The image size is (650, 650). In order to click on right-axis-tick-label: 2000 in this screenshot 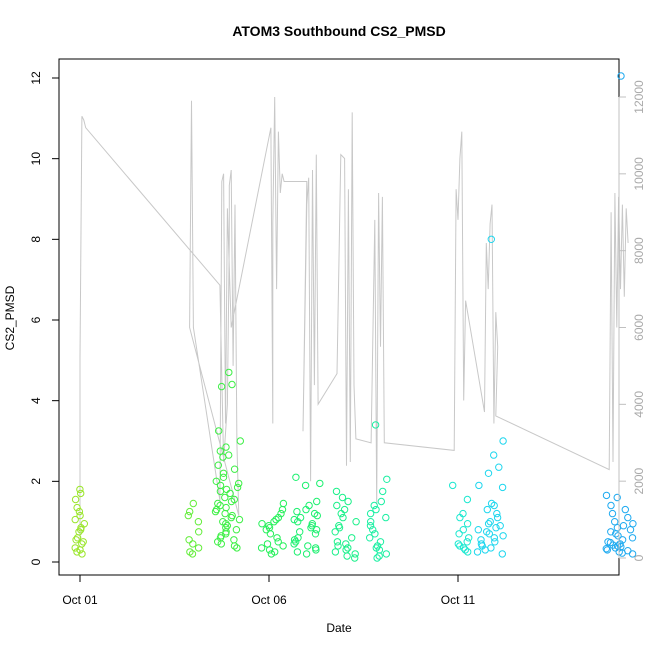, I will do `click(639, 480)`.